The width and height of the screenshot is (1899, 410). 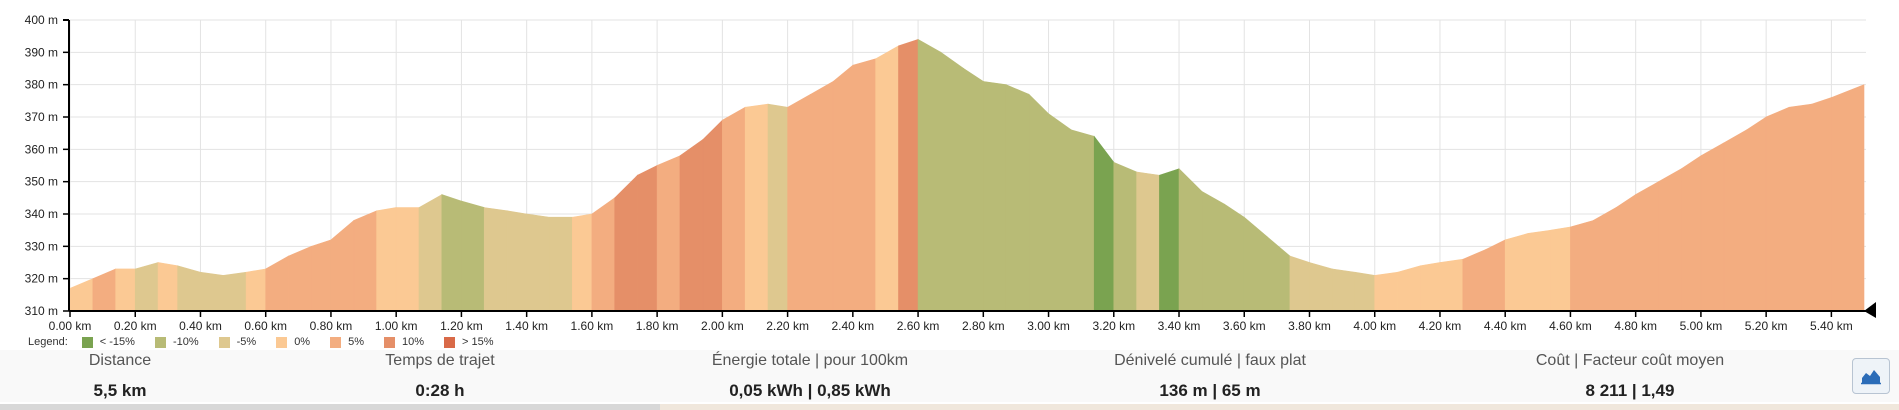 What do you see at coordinates (41, 52) in the screenshot?
I see `y-tick-label: 390 m` at bounding box center [41, 52].